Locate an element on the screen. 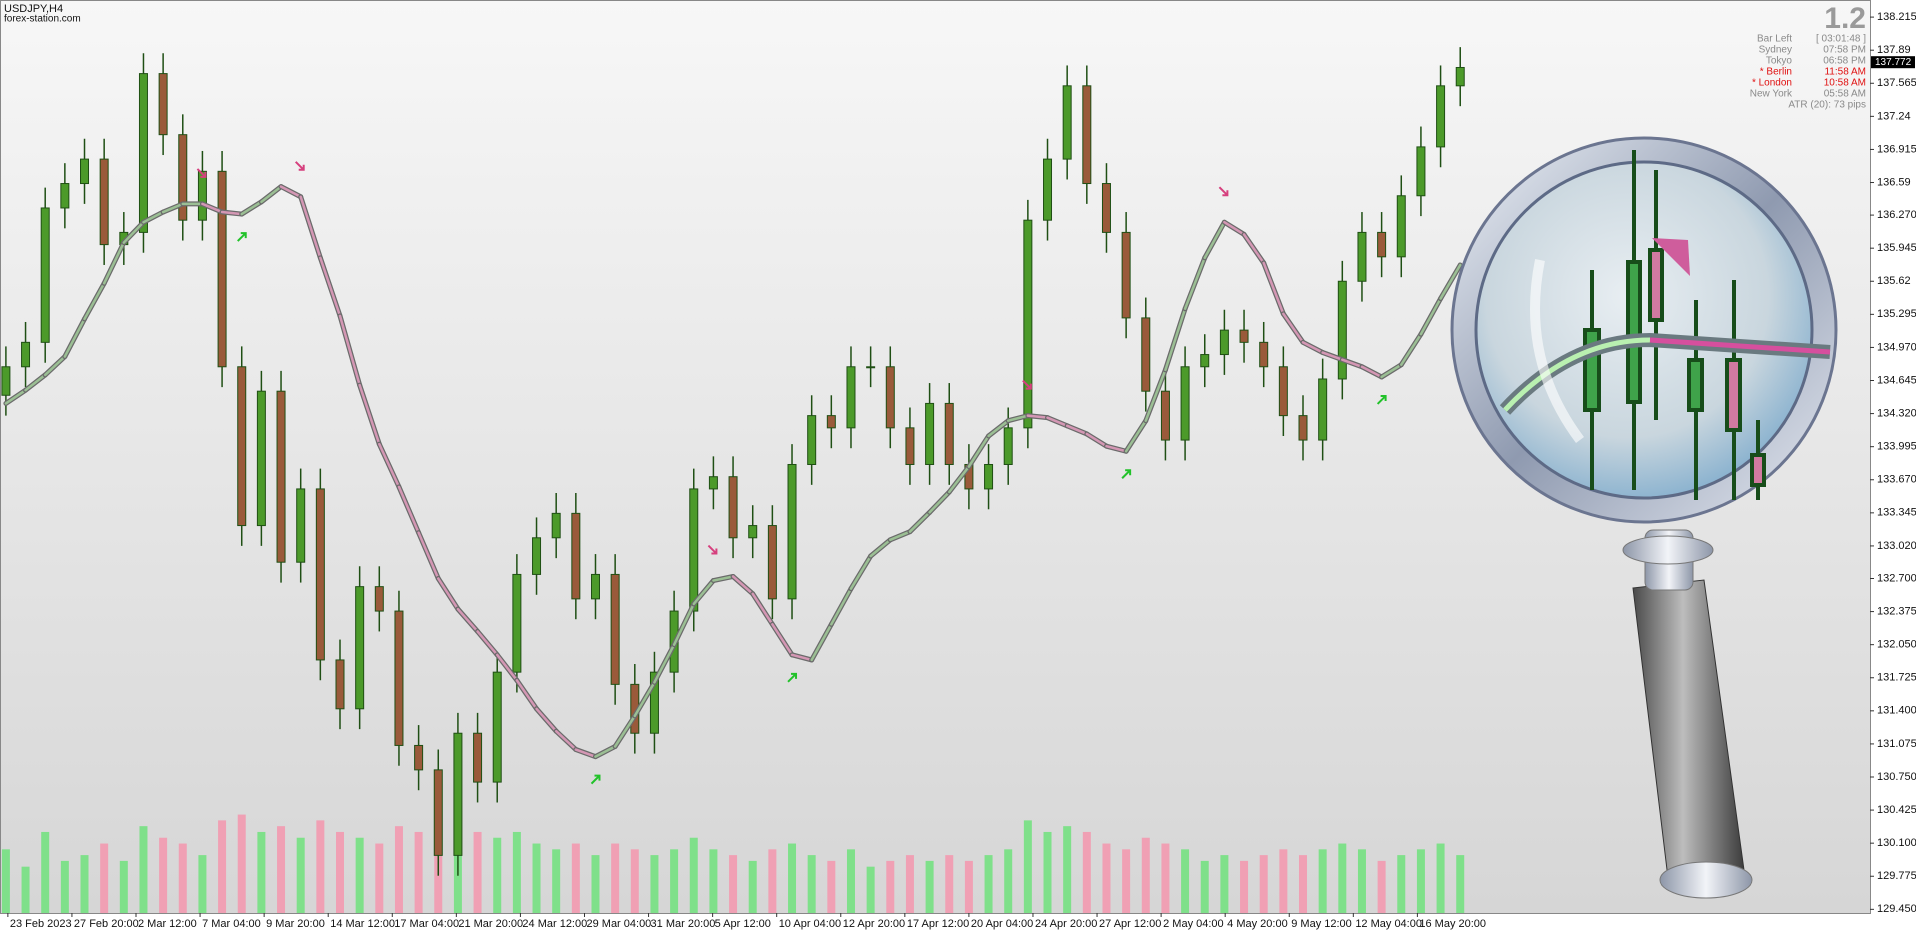  y-tick-label: 130.100 is located at coordinates (1896, 843).